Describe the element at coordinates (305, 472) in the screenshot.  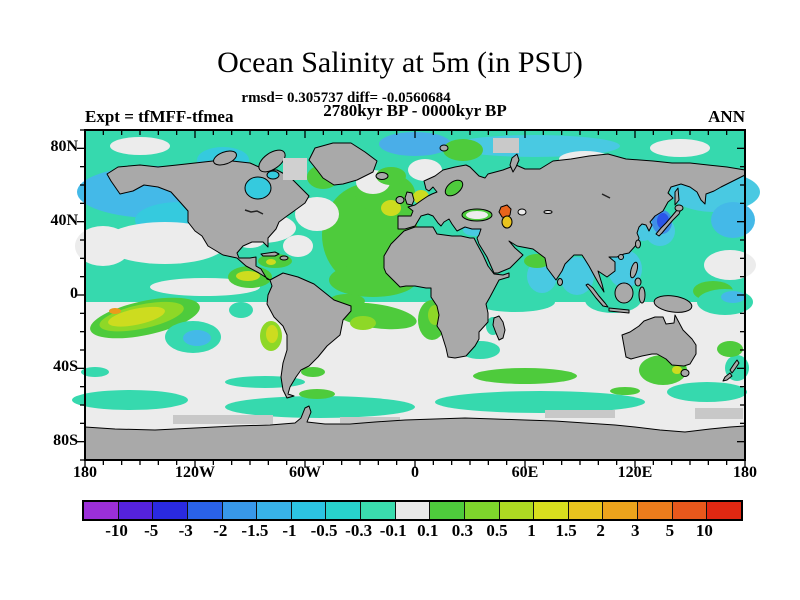
I see `lon-tick-label: 60W` at that location.